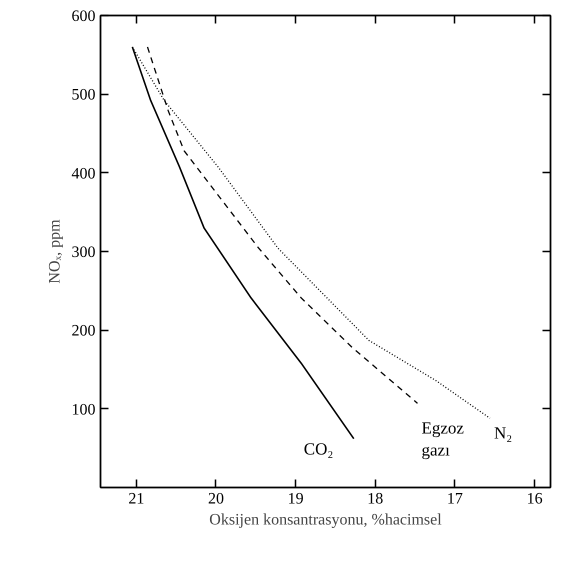 Image resolution: width=562 pixels, height=563 pixels. Describe the element at coordinates (136, 499) in the screenshot. I see `x-tick-label: 21` at that location.